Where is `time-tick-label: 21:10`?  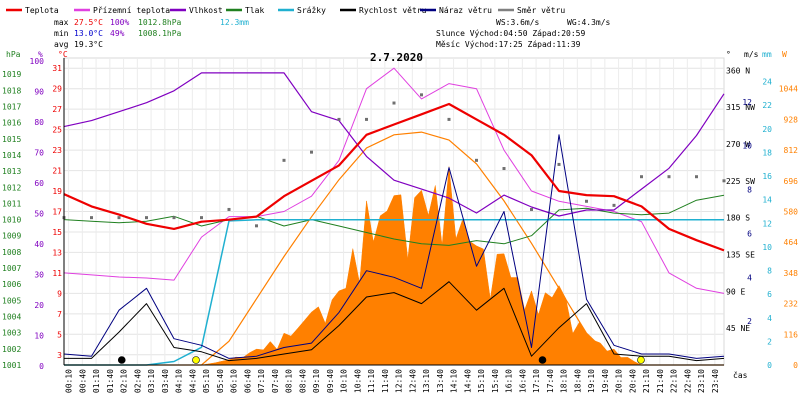 time-tick-label: 21:10 is located at coordinates (646, 381).